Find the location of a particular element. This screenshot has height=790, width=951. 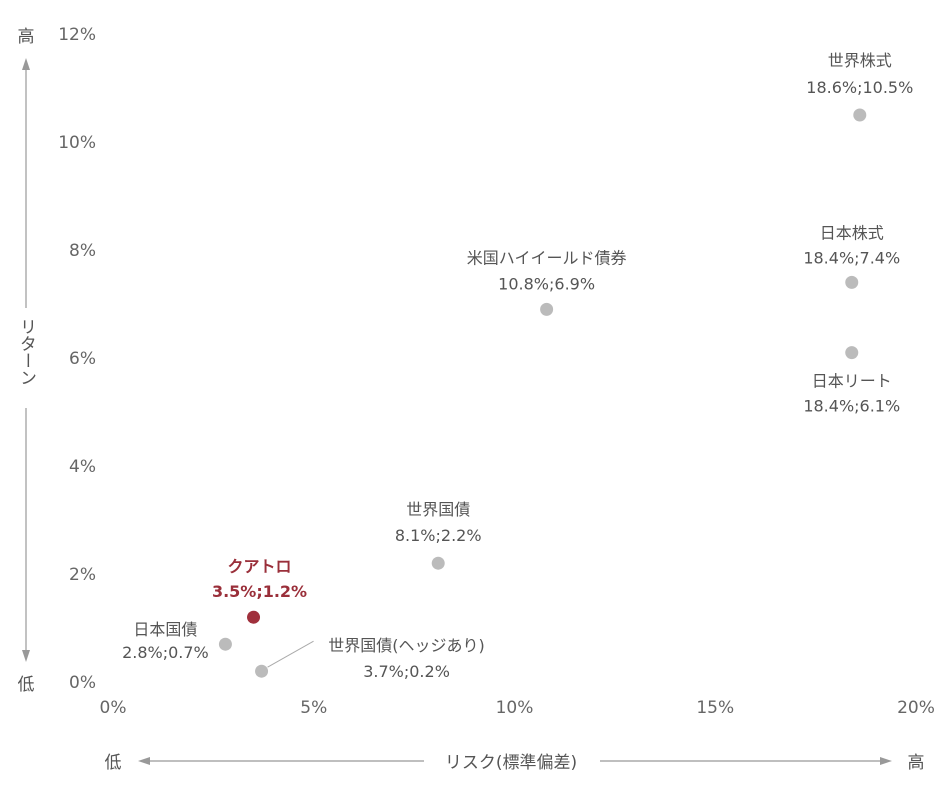

point-name-label: 米国ハイイールド債券 is located at coordinates (547, 257).